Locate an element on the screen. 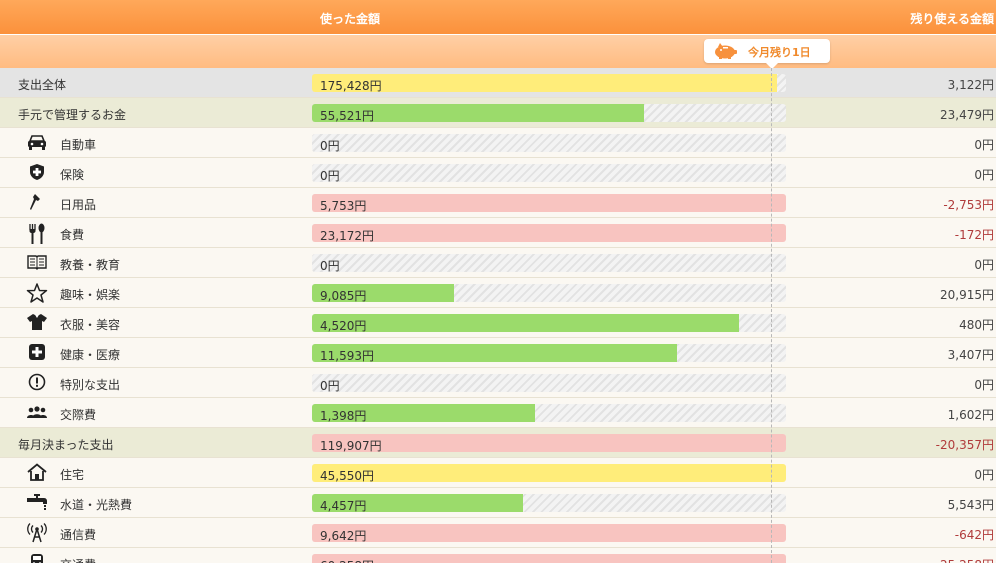 This screenshot has width=996, height=563. row-label: 健康・医療 is located at coordinates (90, 355).